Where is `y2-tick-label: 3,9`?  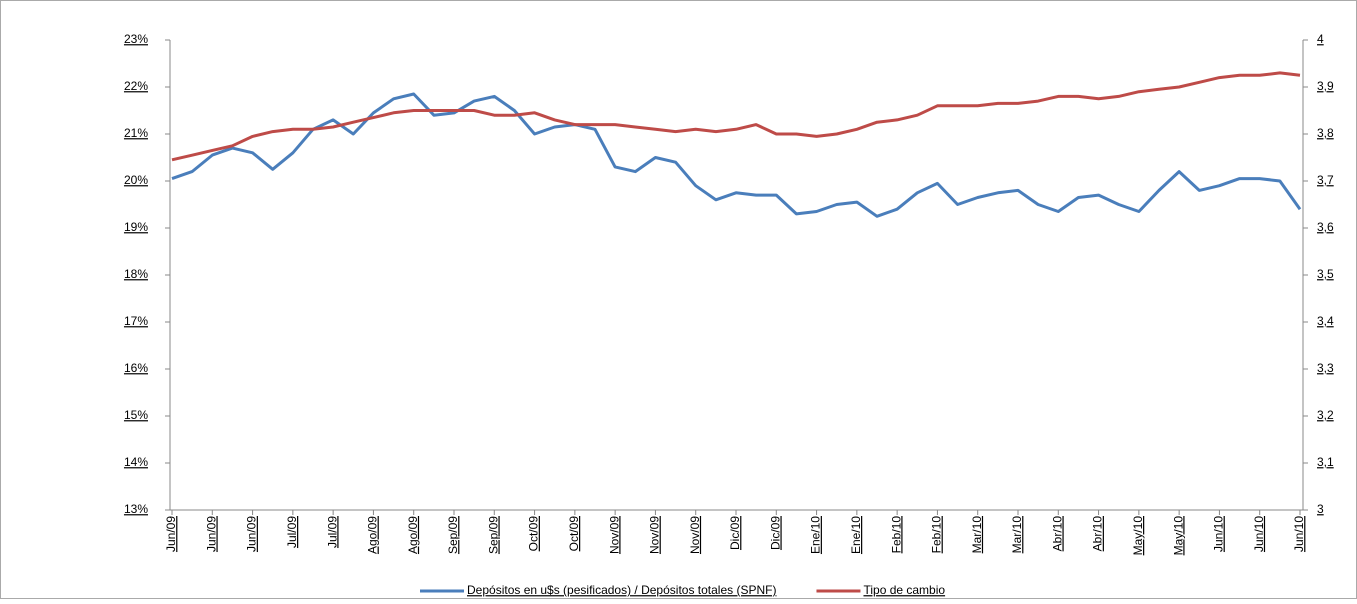 y2-tick-label: 3,9 is located at coordinates (1325, 86).